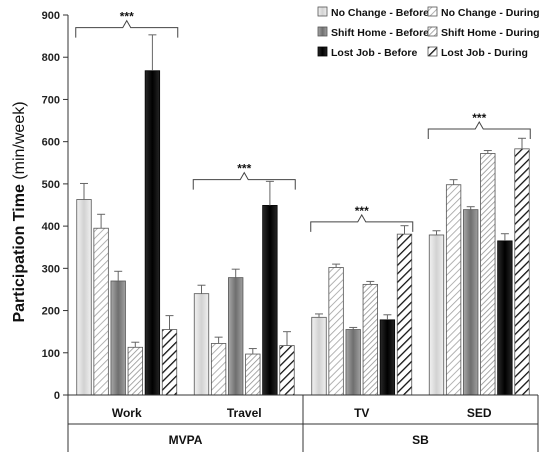  I want to click on y-axis-ticks: 0 100 200 300 400 500 600 700 800 900, so click(55, 206).